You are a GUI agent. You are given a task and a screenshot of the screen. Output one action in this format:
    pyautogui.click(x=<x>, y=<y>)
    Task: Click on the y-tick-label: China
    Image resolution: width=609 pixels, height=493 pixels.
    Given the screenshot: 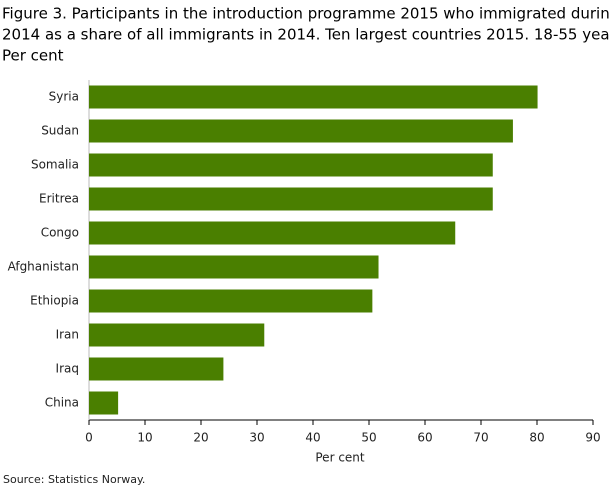 What is the action you would take?
    pyautogui.click(x=62, y=403)
    